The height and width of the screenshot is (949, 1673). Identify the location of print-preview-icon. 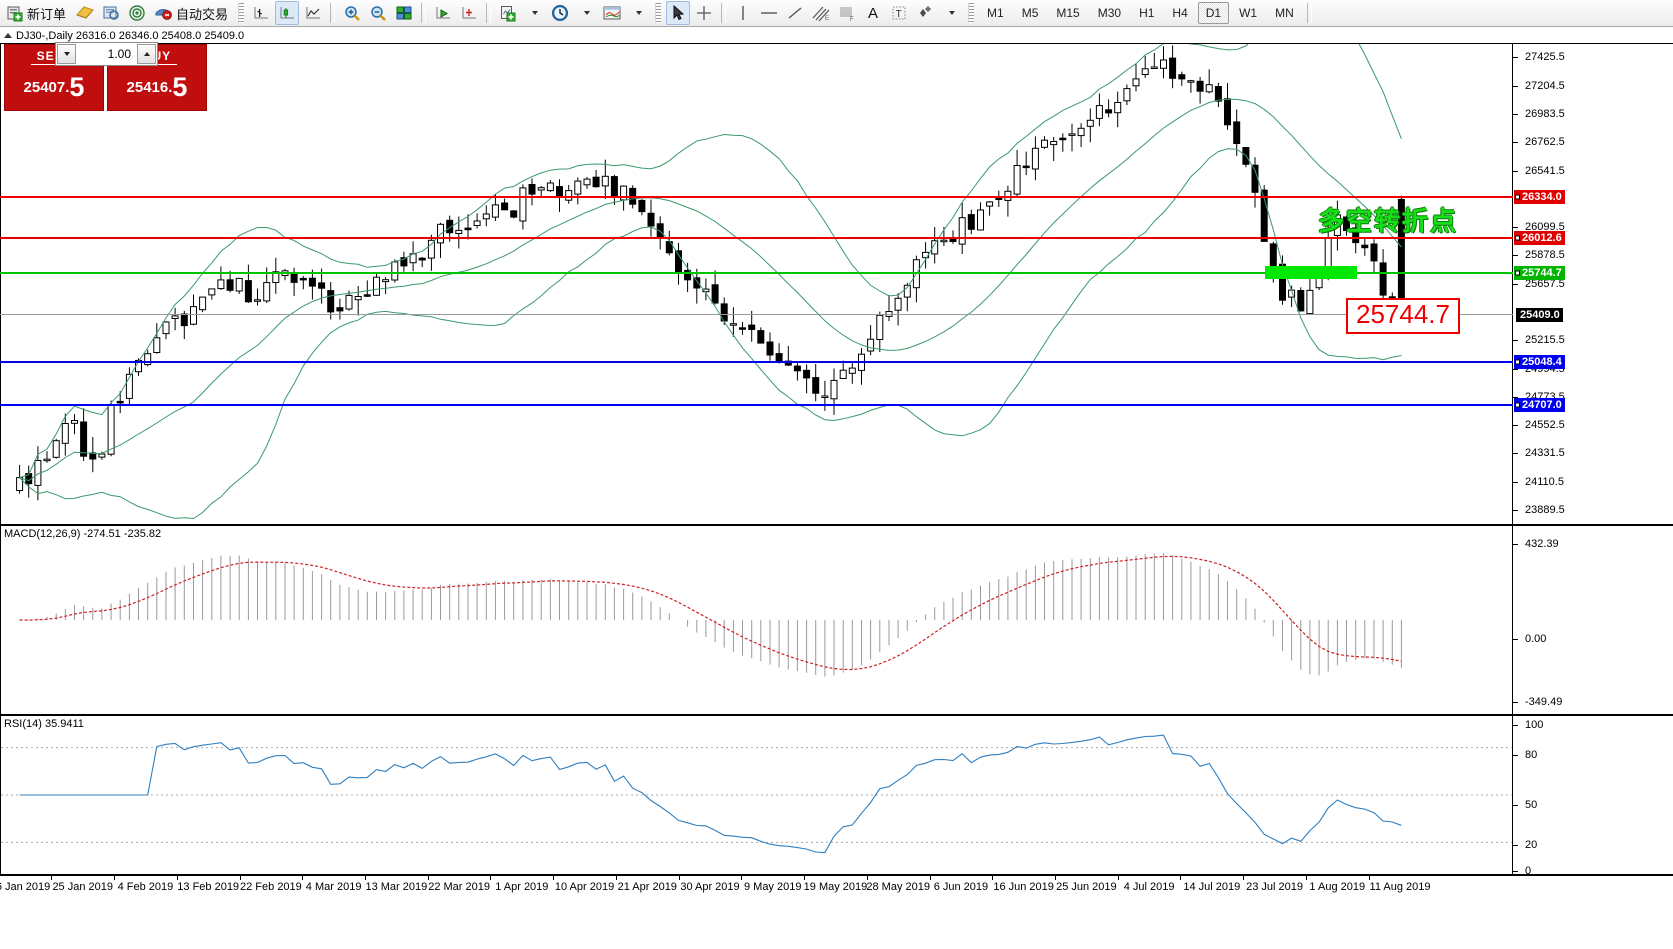
(111, 13).